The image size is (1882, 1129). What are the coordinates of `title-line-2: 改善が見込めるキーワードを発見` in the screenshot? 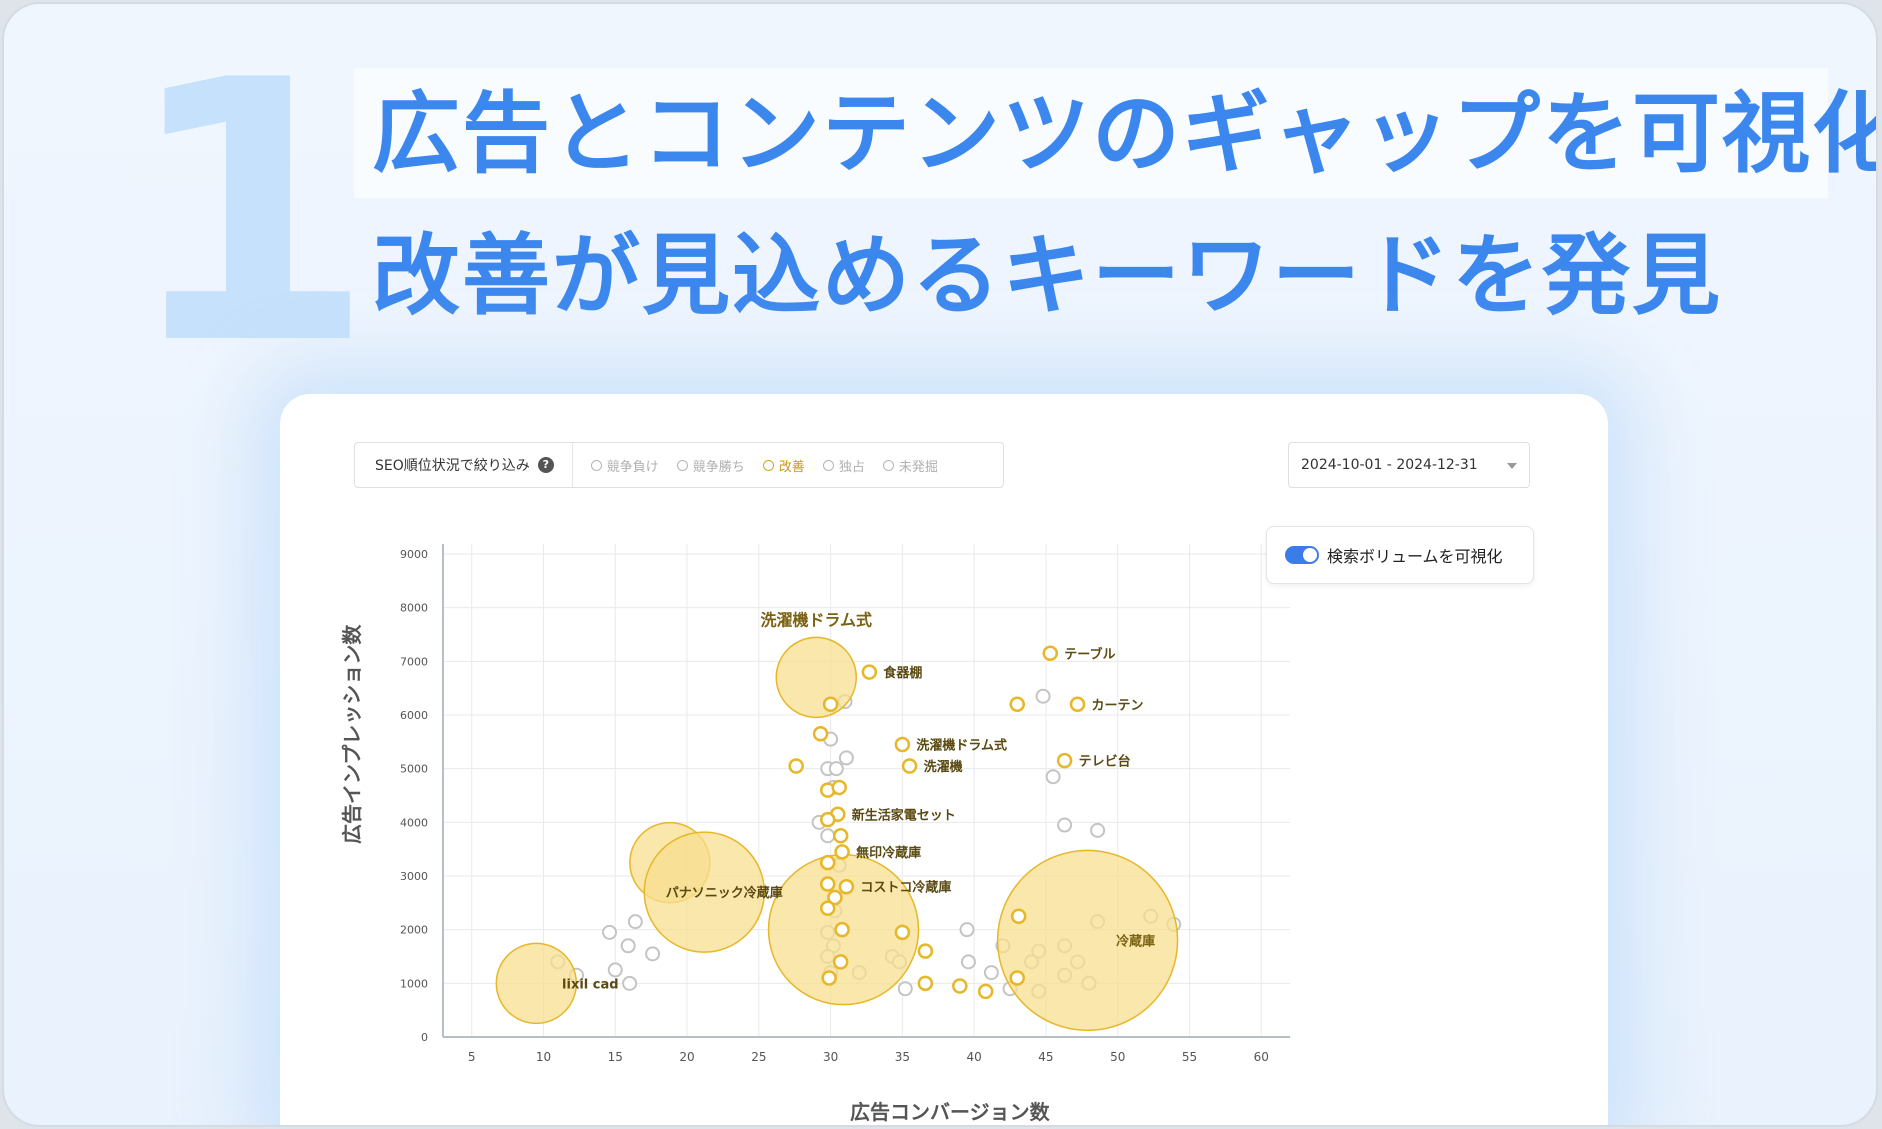 It's located at (1047, 275).